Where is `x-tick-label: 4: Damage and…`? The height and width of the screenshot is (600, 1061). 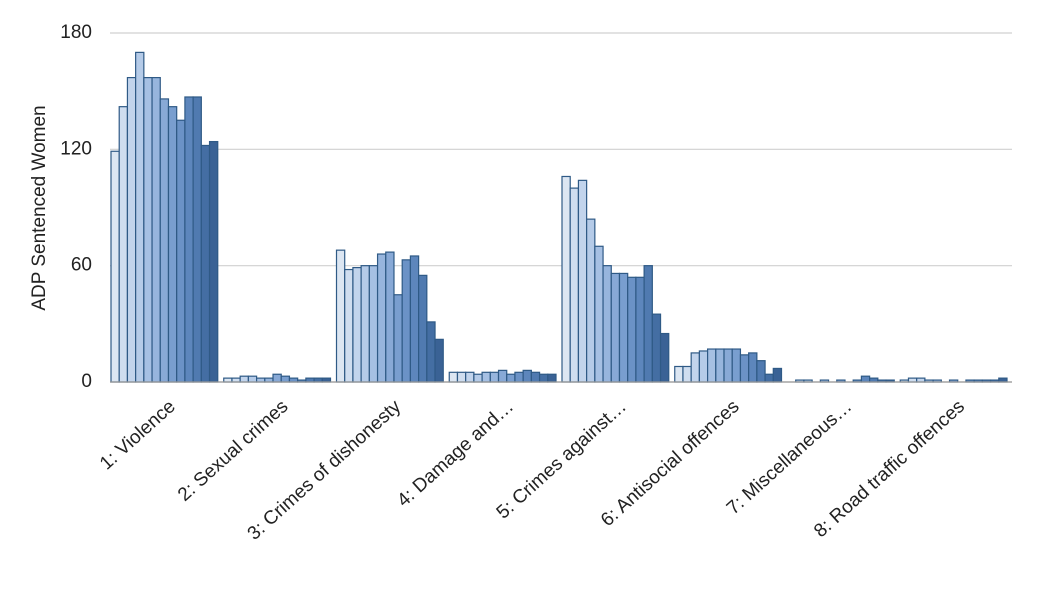 x-tick-label: 4: Damage and… is located at coordinates (455, 453).